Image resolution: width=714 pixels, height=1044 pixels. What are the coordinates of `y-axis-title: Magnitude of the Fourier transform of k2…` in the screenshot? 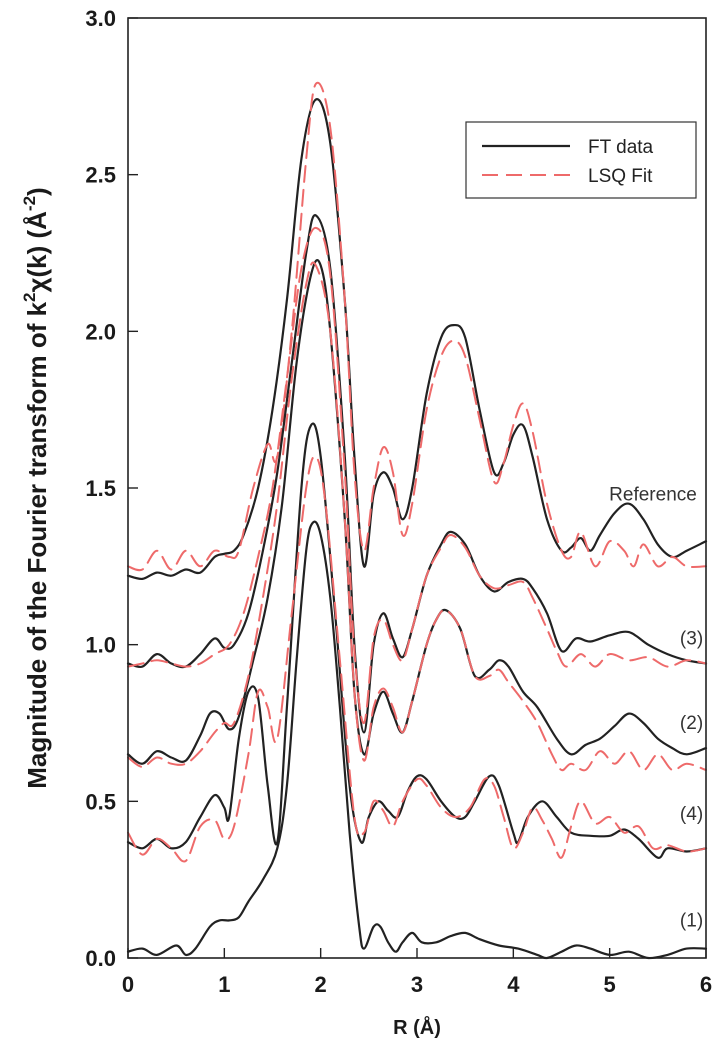 It's located at (36, 487).